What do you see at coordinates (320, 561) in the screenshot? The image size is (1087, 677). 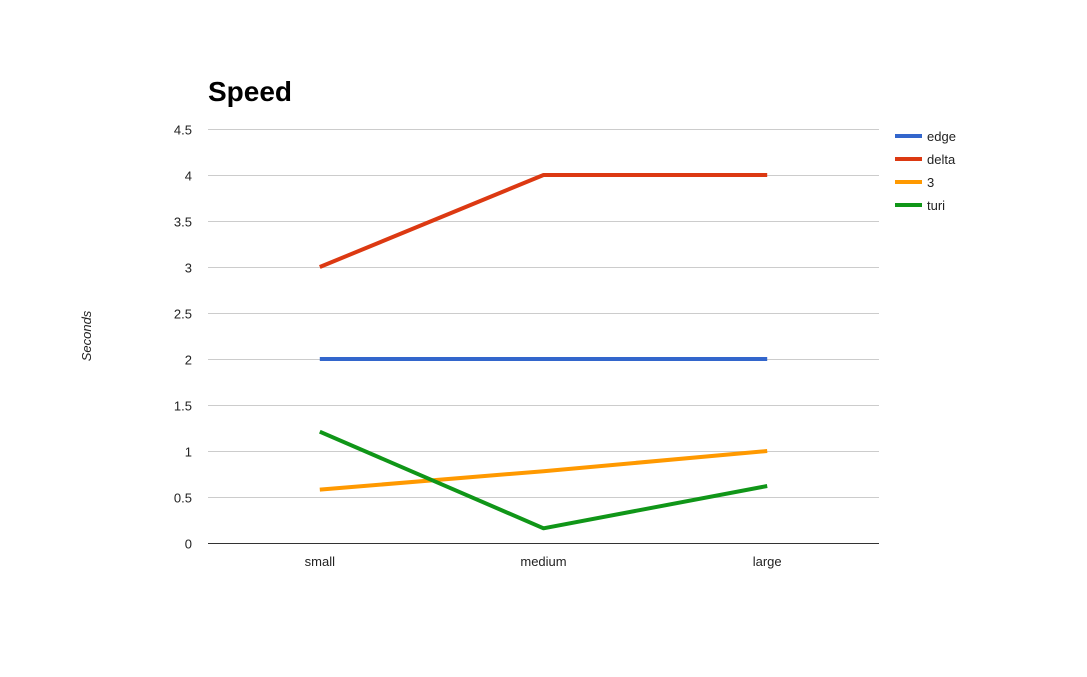 I see `x-tick-label: small` at bounding box center [320, 561].